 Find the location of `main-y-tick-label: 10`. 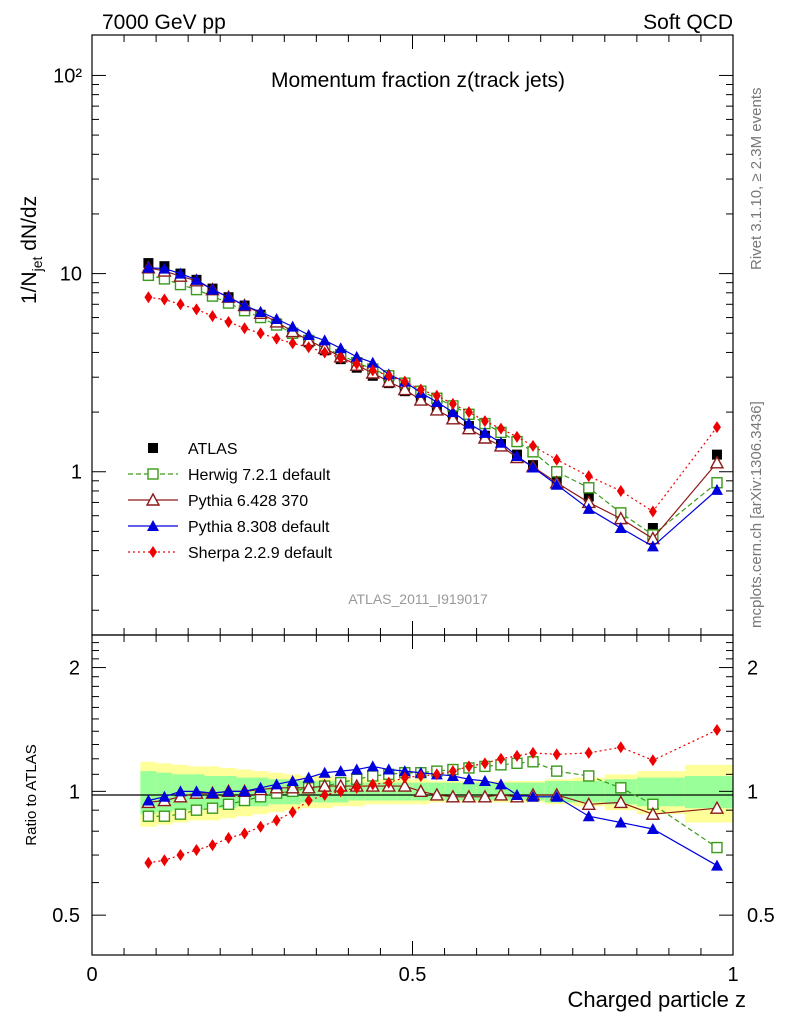

main-y-tick-label: 10 is located at coordinates (71, 275).